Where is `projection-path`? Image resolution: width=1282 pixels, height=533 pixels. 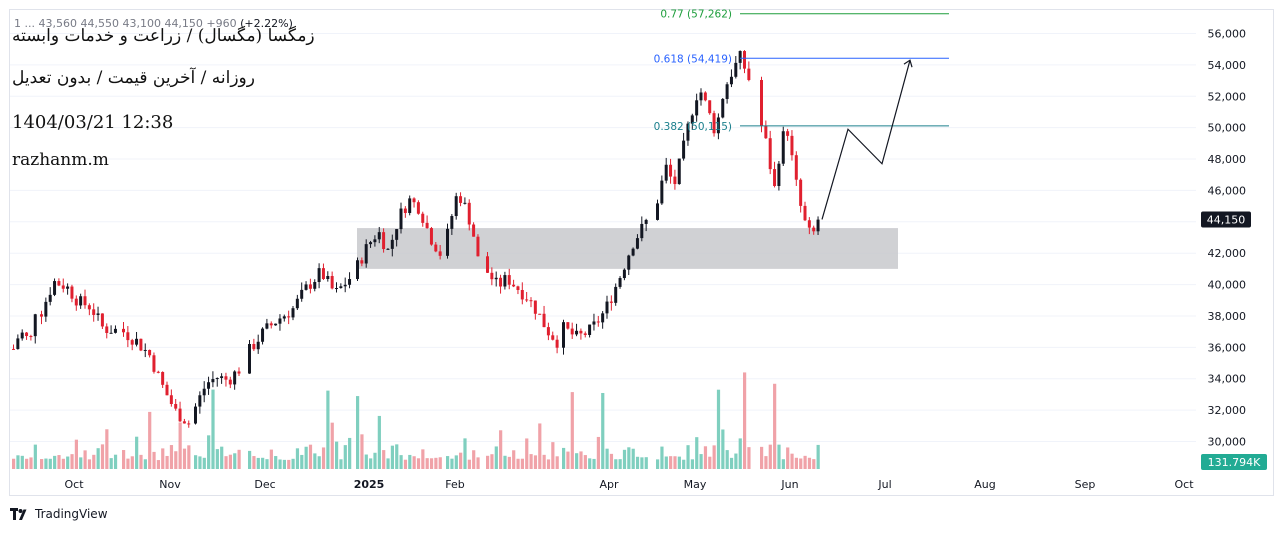
projection-path is located at coordinates (867, 139).